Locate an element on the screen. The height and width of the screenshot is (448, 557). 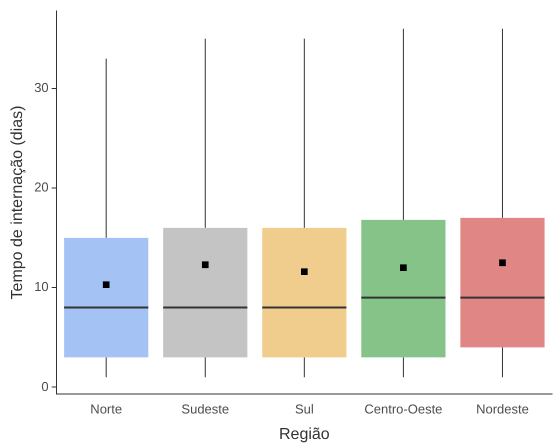
y-tick-label: 10 is located at coordinates (41, 286).